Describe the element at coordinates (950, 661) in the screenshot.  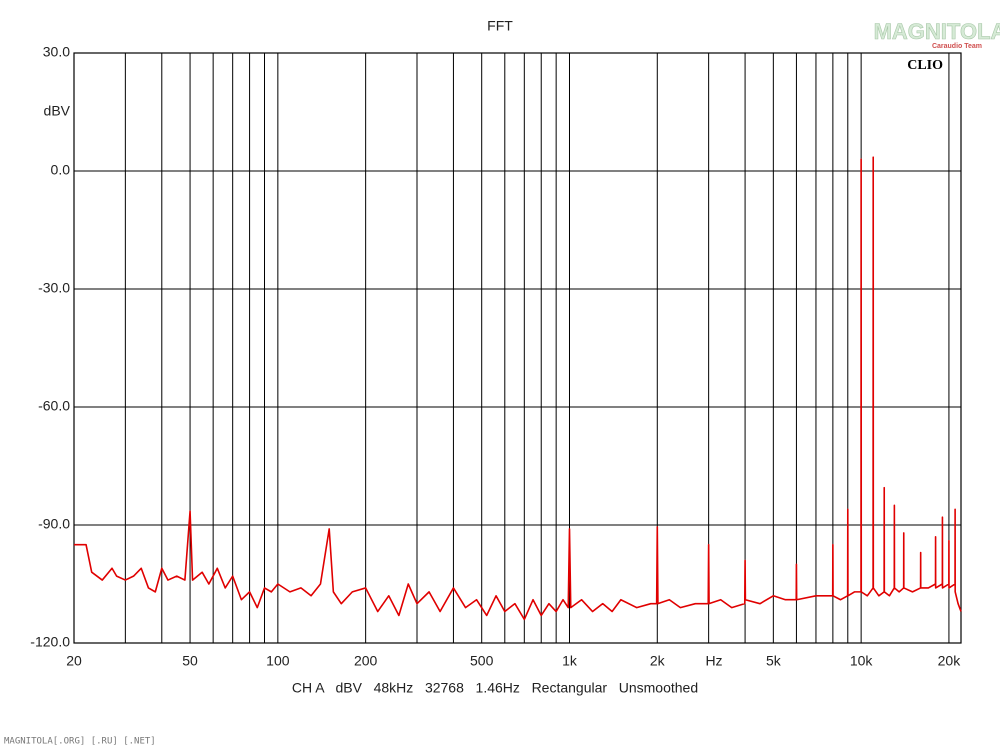
I see `x-tick-label: 20k` at that location.